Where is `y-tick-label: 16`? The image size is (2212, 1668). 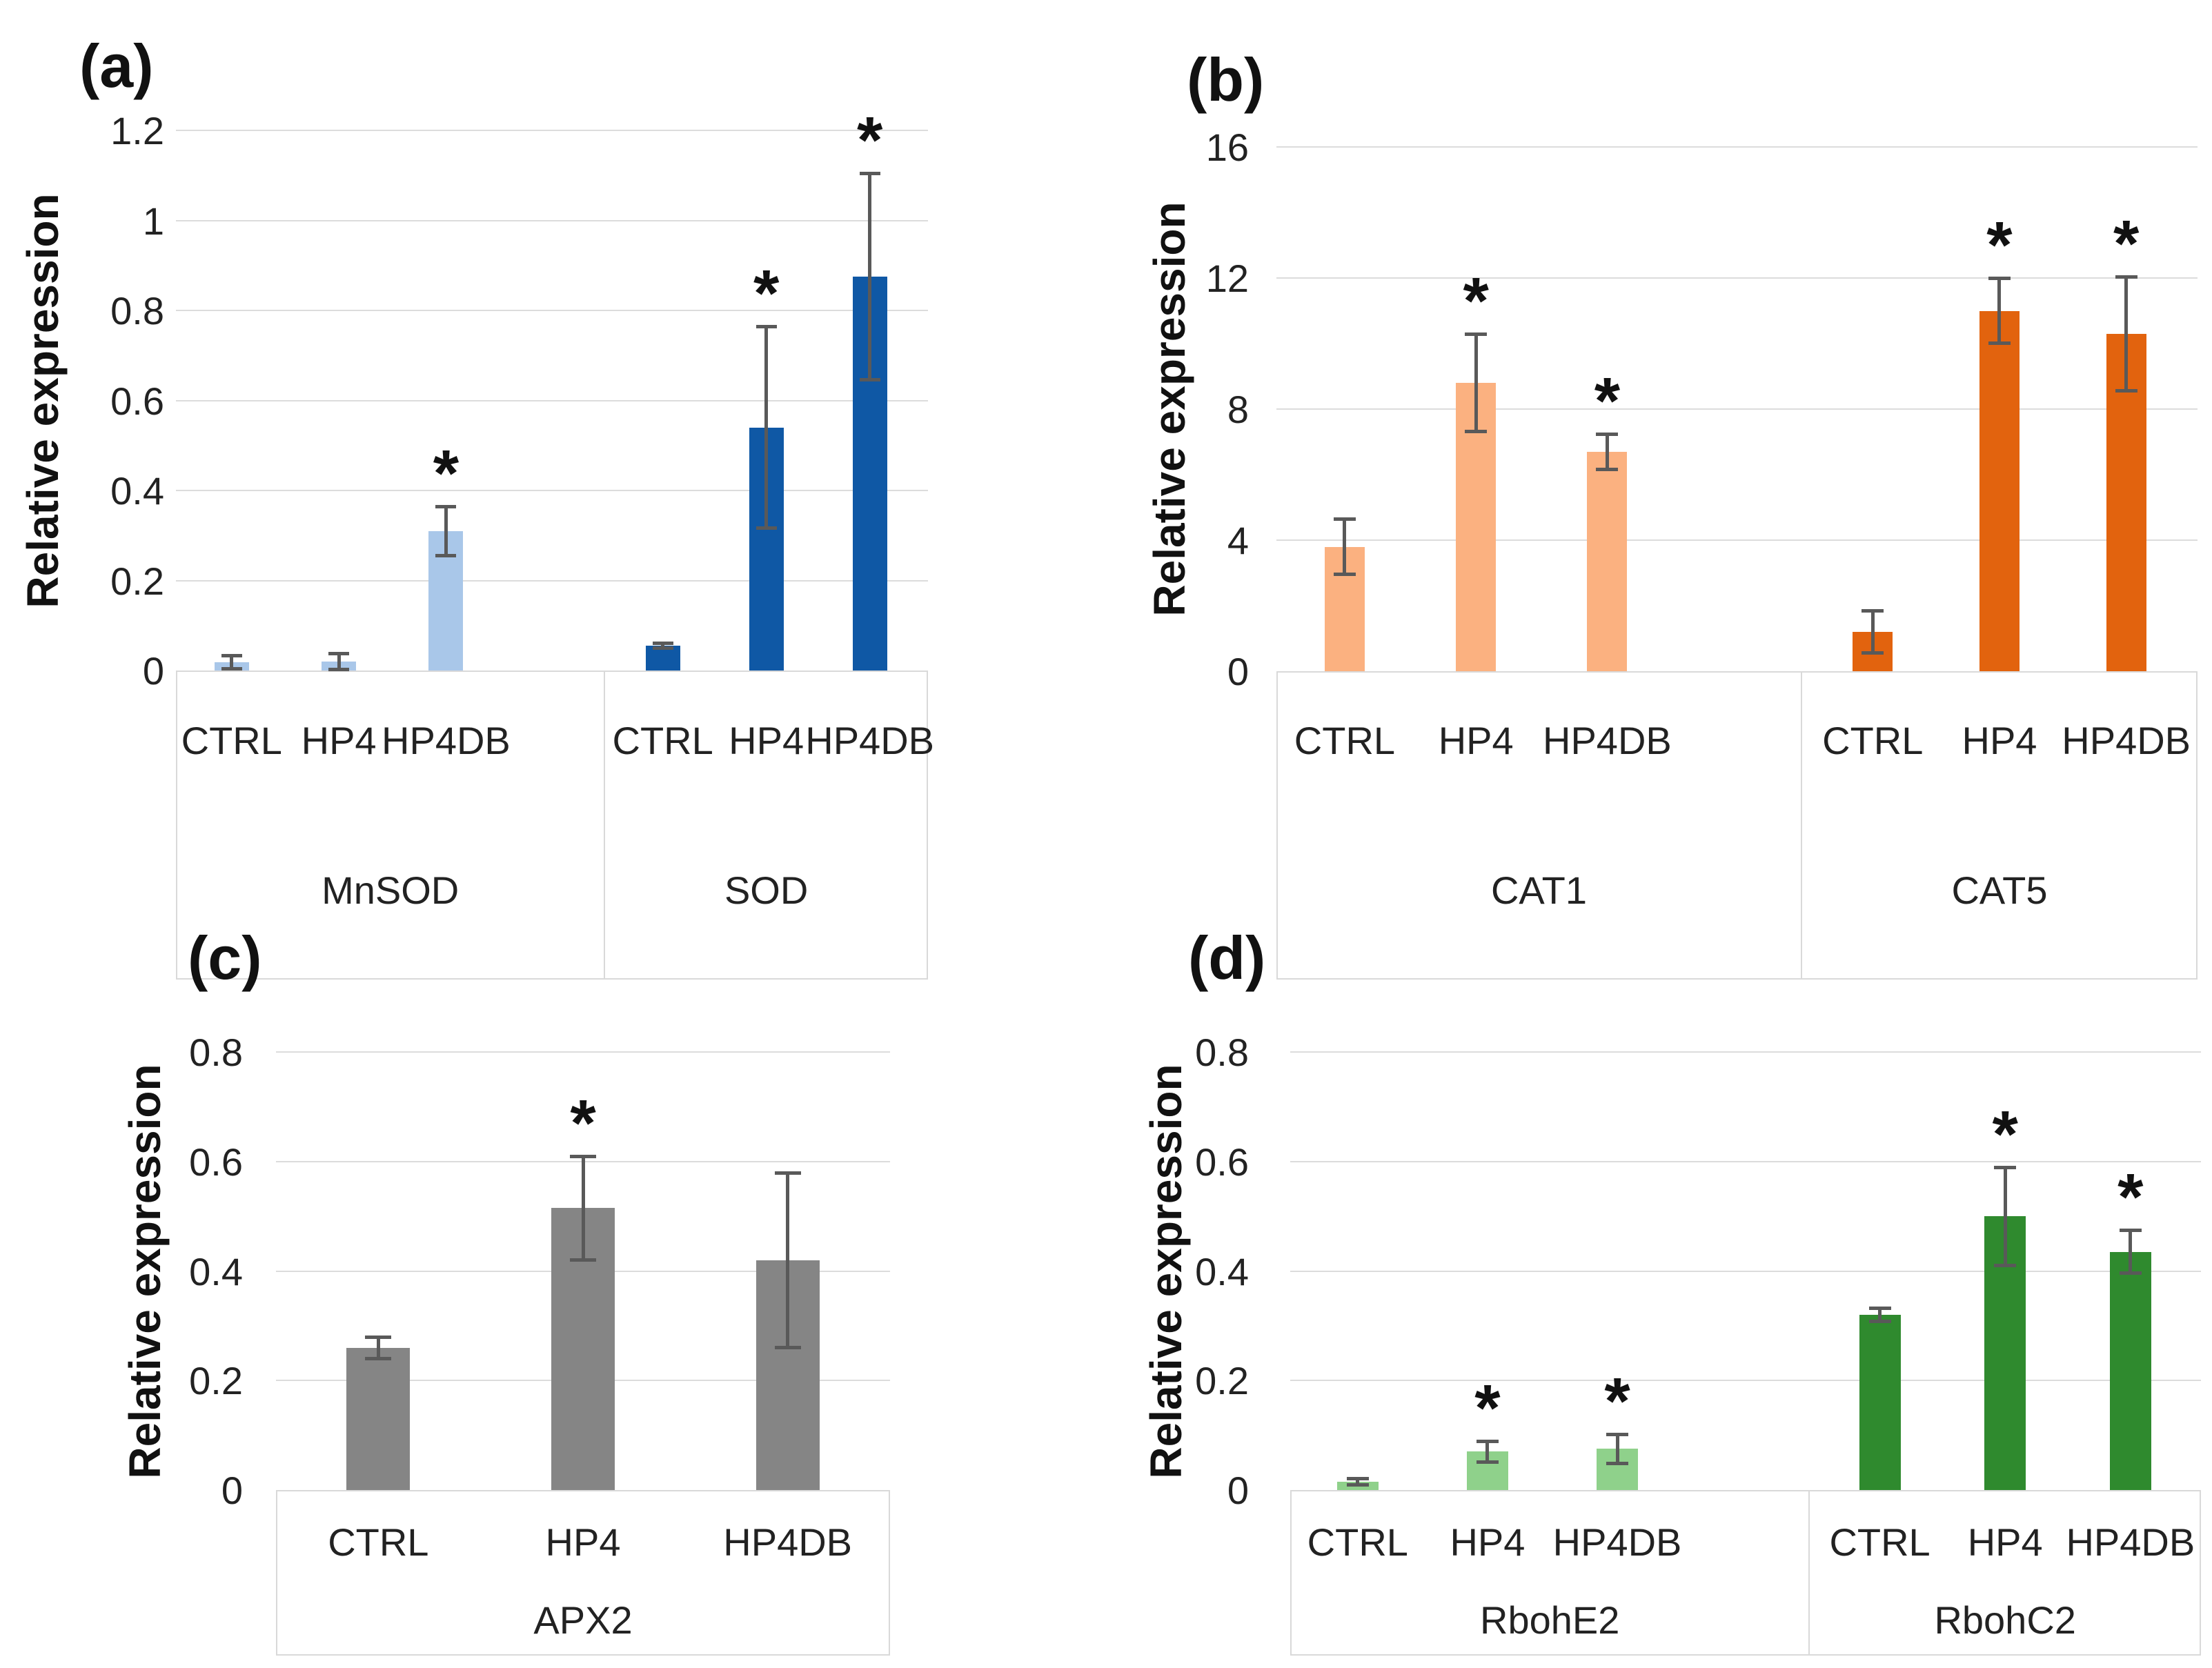 y-tick-label: 16 is located at coordinates (1227, 147).